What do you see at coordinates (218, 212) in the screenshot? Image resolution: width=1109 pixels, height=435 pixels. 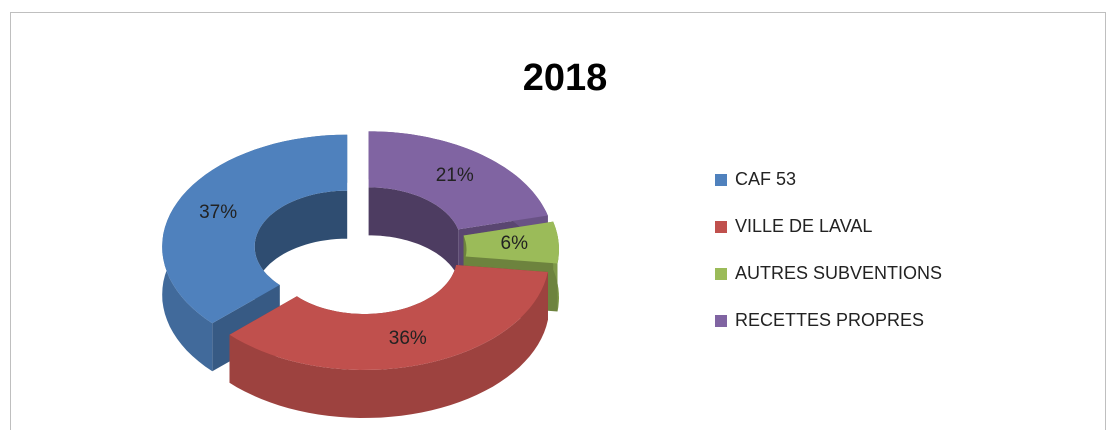 I see `data-label: 37%` at bounding box center [218, 212].